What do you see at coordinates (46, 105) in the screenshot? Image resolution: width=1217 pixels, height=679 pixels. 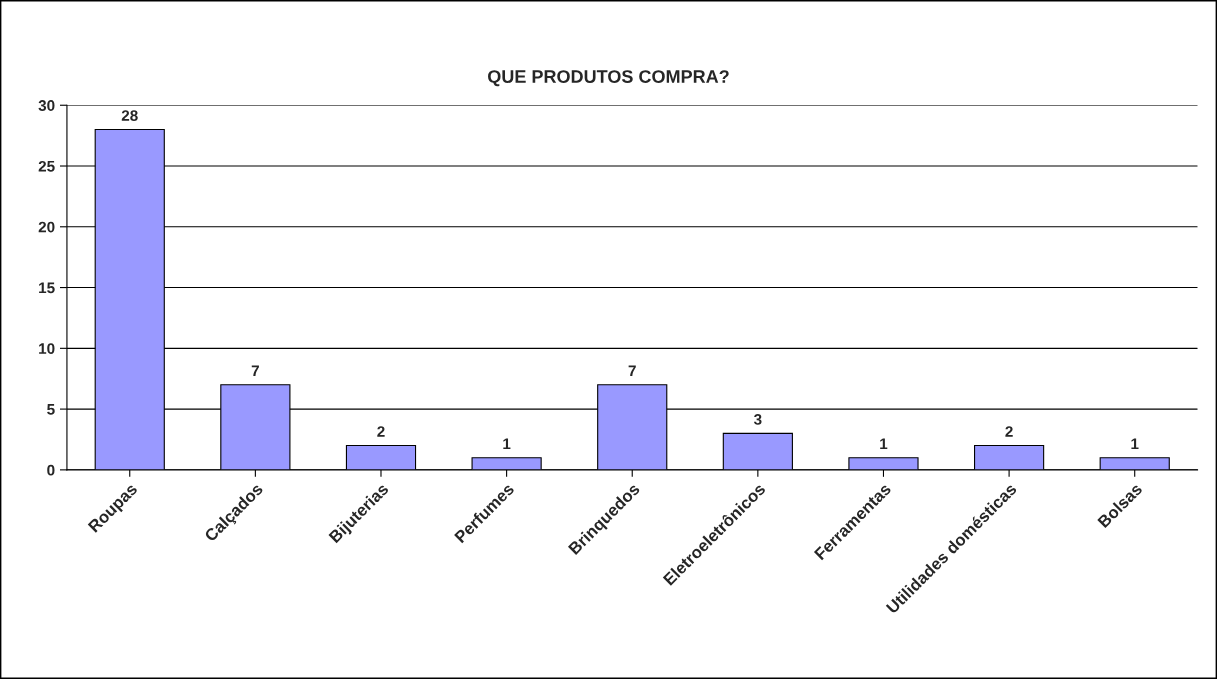 I see `y-tick-label: 30` at bounding box center [46, 105].